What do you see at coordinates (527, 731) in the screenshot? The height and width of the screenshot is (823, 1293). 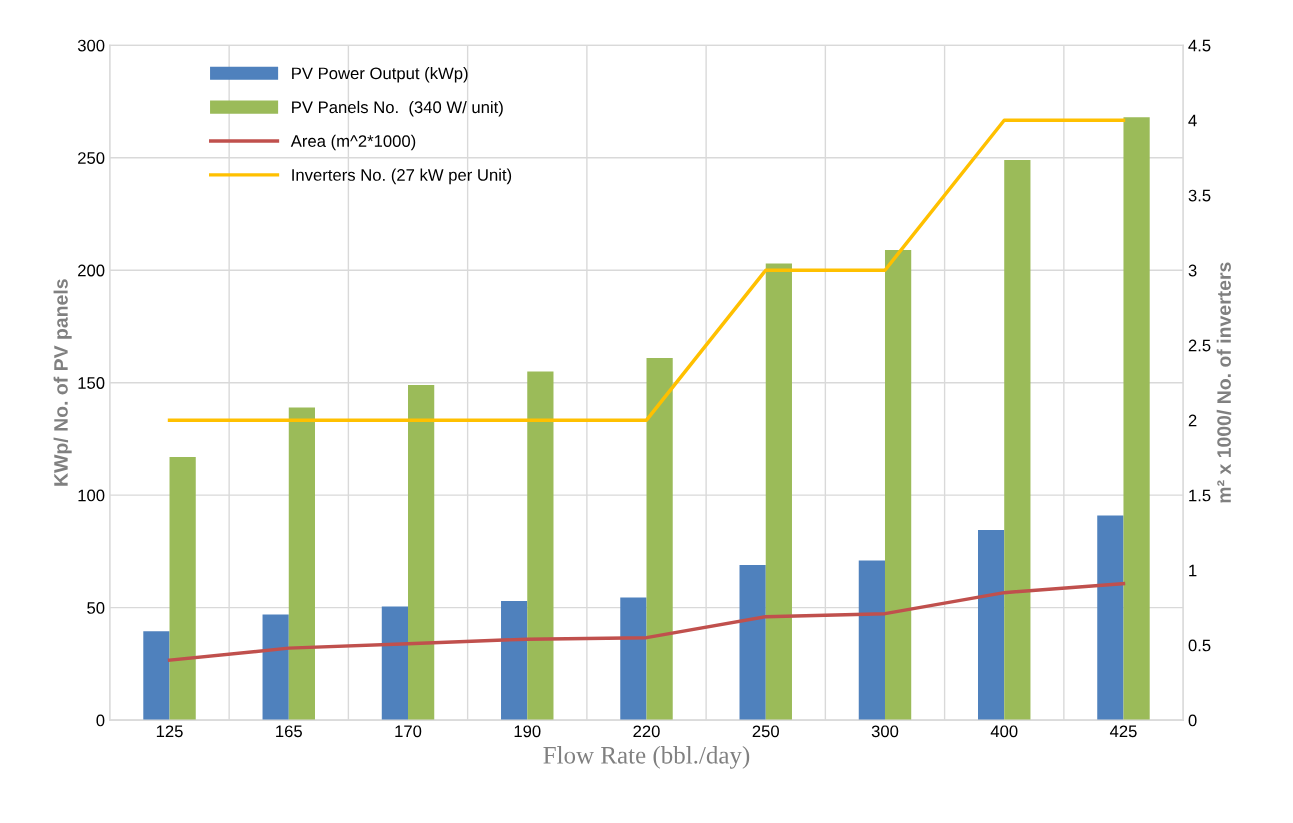 I see `x-tick-label: 190` at bounding box center [527, 731].